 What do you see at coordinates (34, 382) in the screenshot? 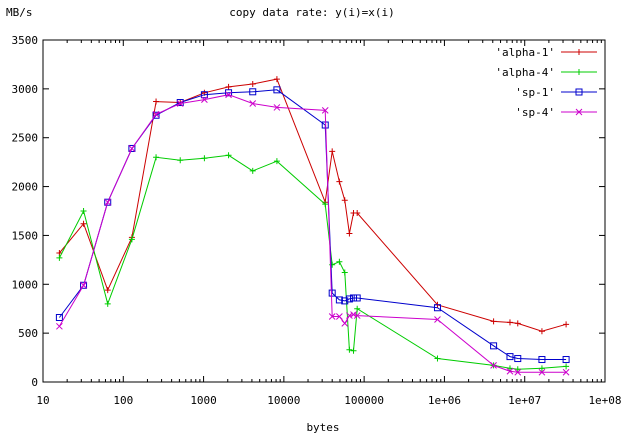
I see `y-tick-label: 0` at bounding box center [34, 382].